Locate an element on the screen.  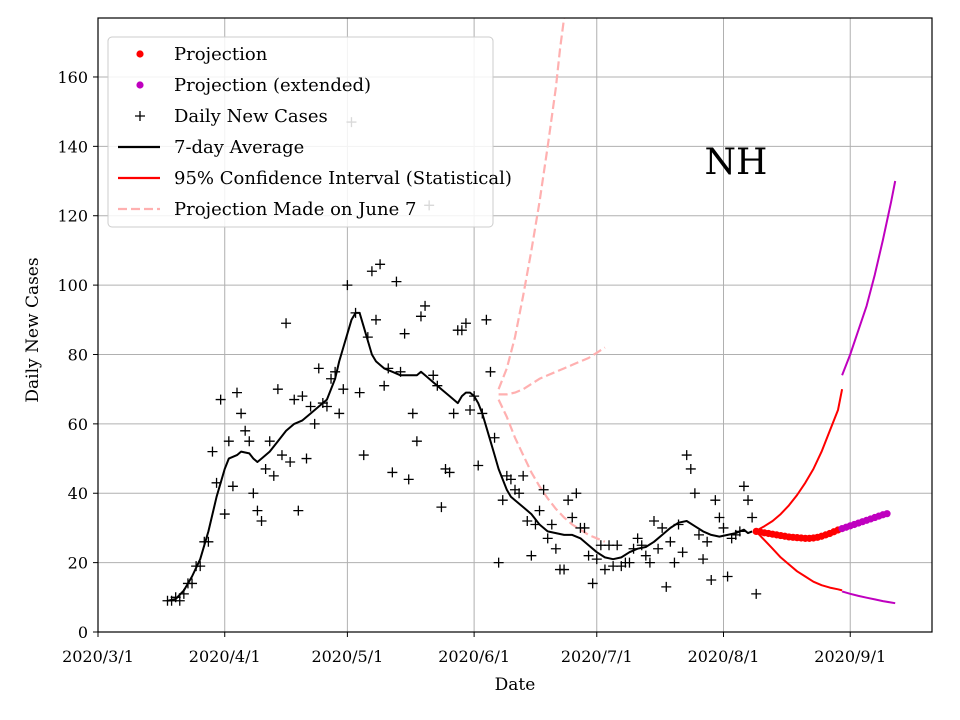
legend-plus-icon is located at coordinates (140, 116).